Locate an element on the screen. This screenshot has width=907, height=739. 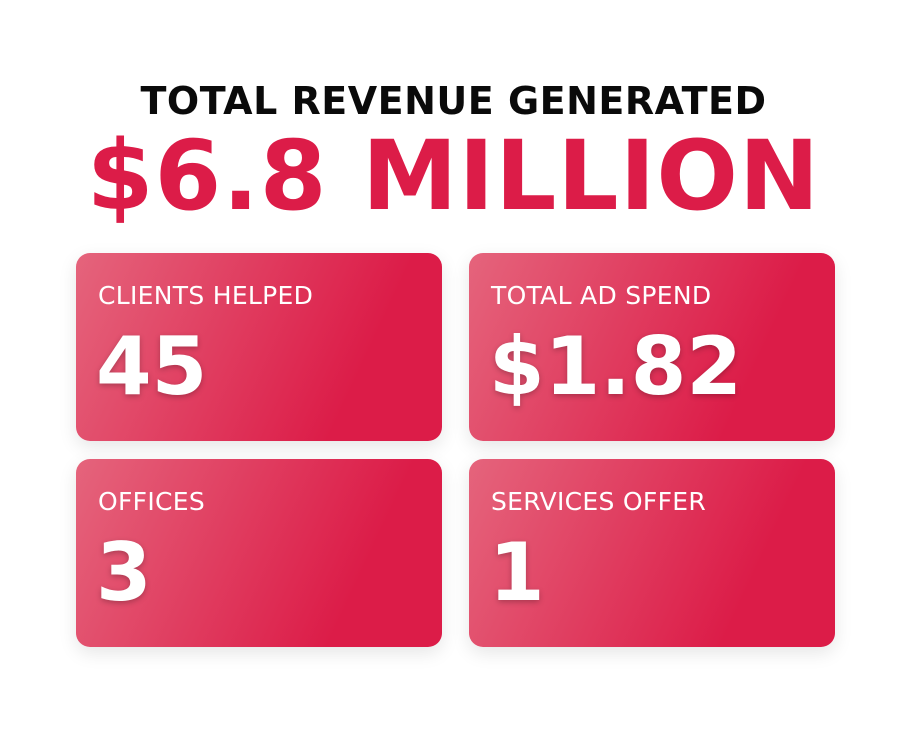
stat-label: OFFICES is located at coordinates (152, 501).